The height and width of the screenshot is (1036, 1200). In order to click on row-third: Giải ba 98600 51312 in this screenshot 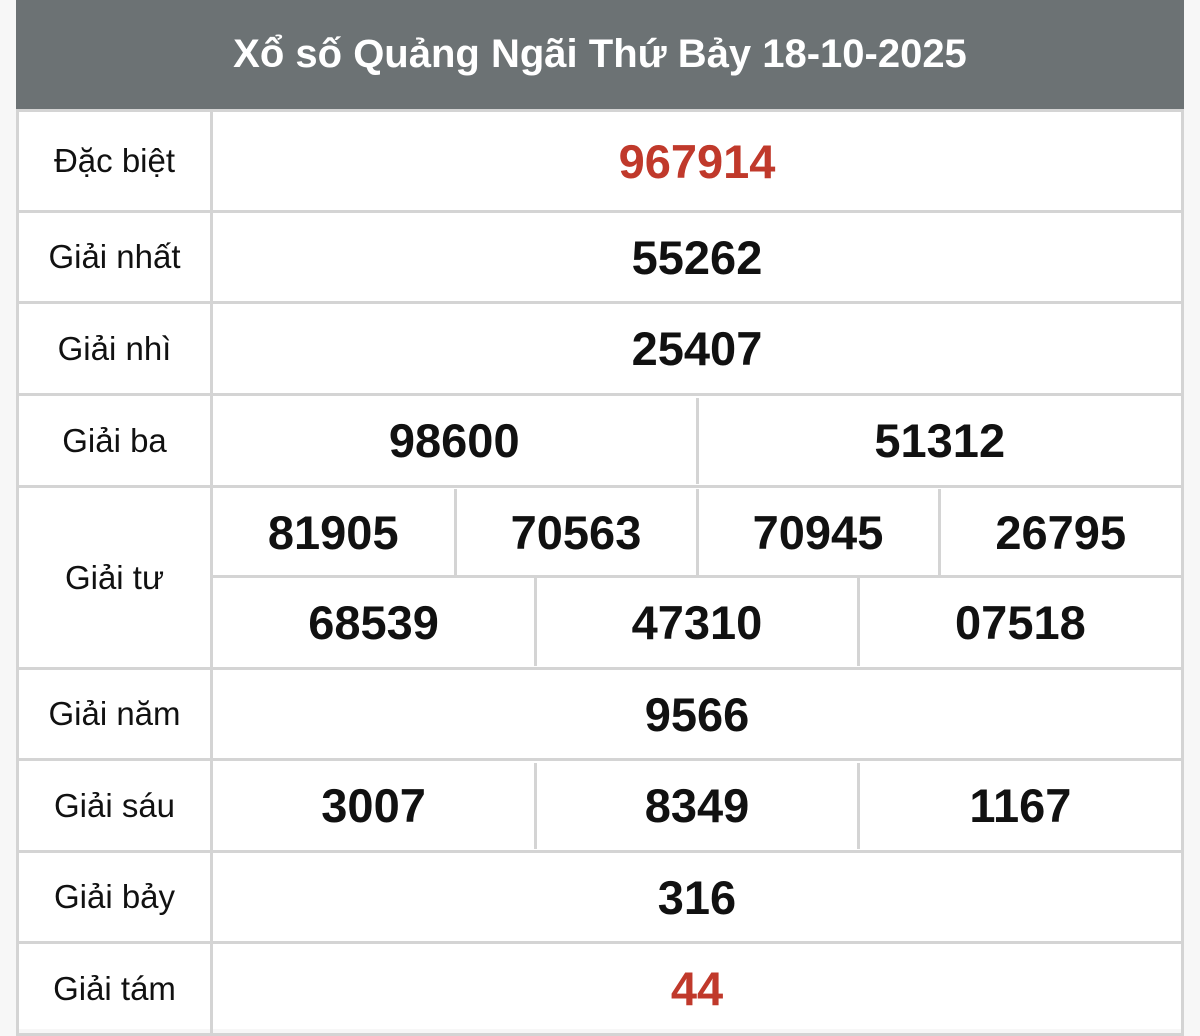, I will do `click(600, 440)`.